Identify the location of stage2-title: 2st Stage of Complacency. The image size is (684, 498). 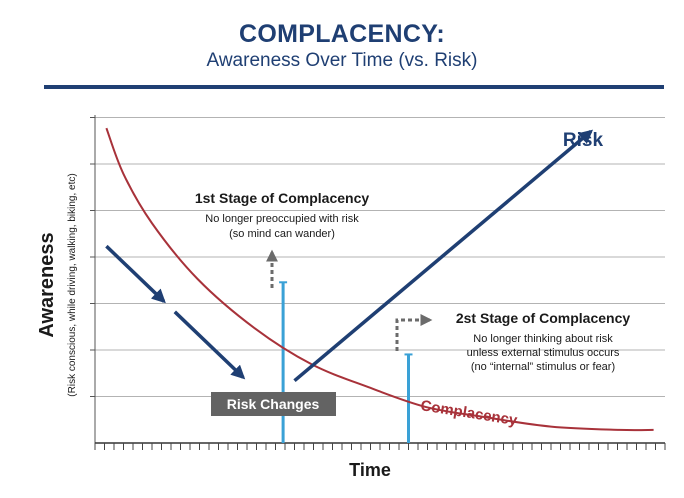
(543, 318).